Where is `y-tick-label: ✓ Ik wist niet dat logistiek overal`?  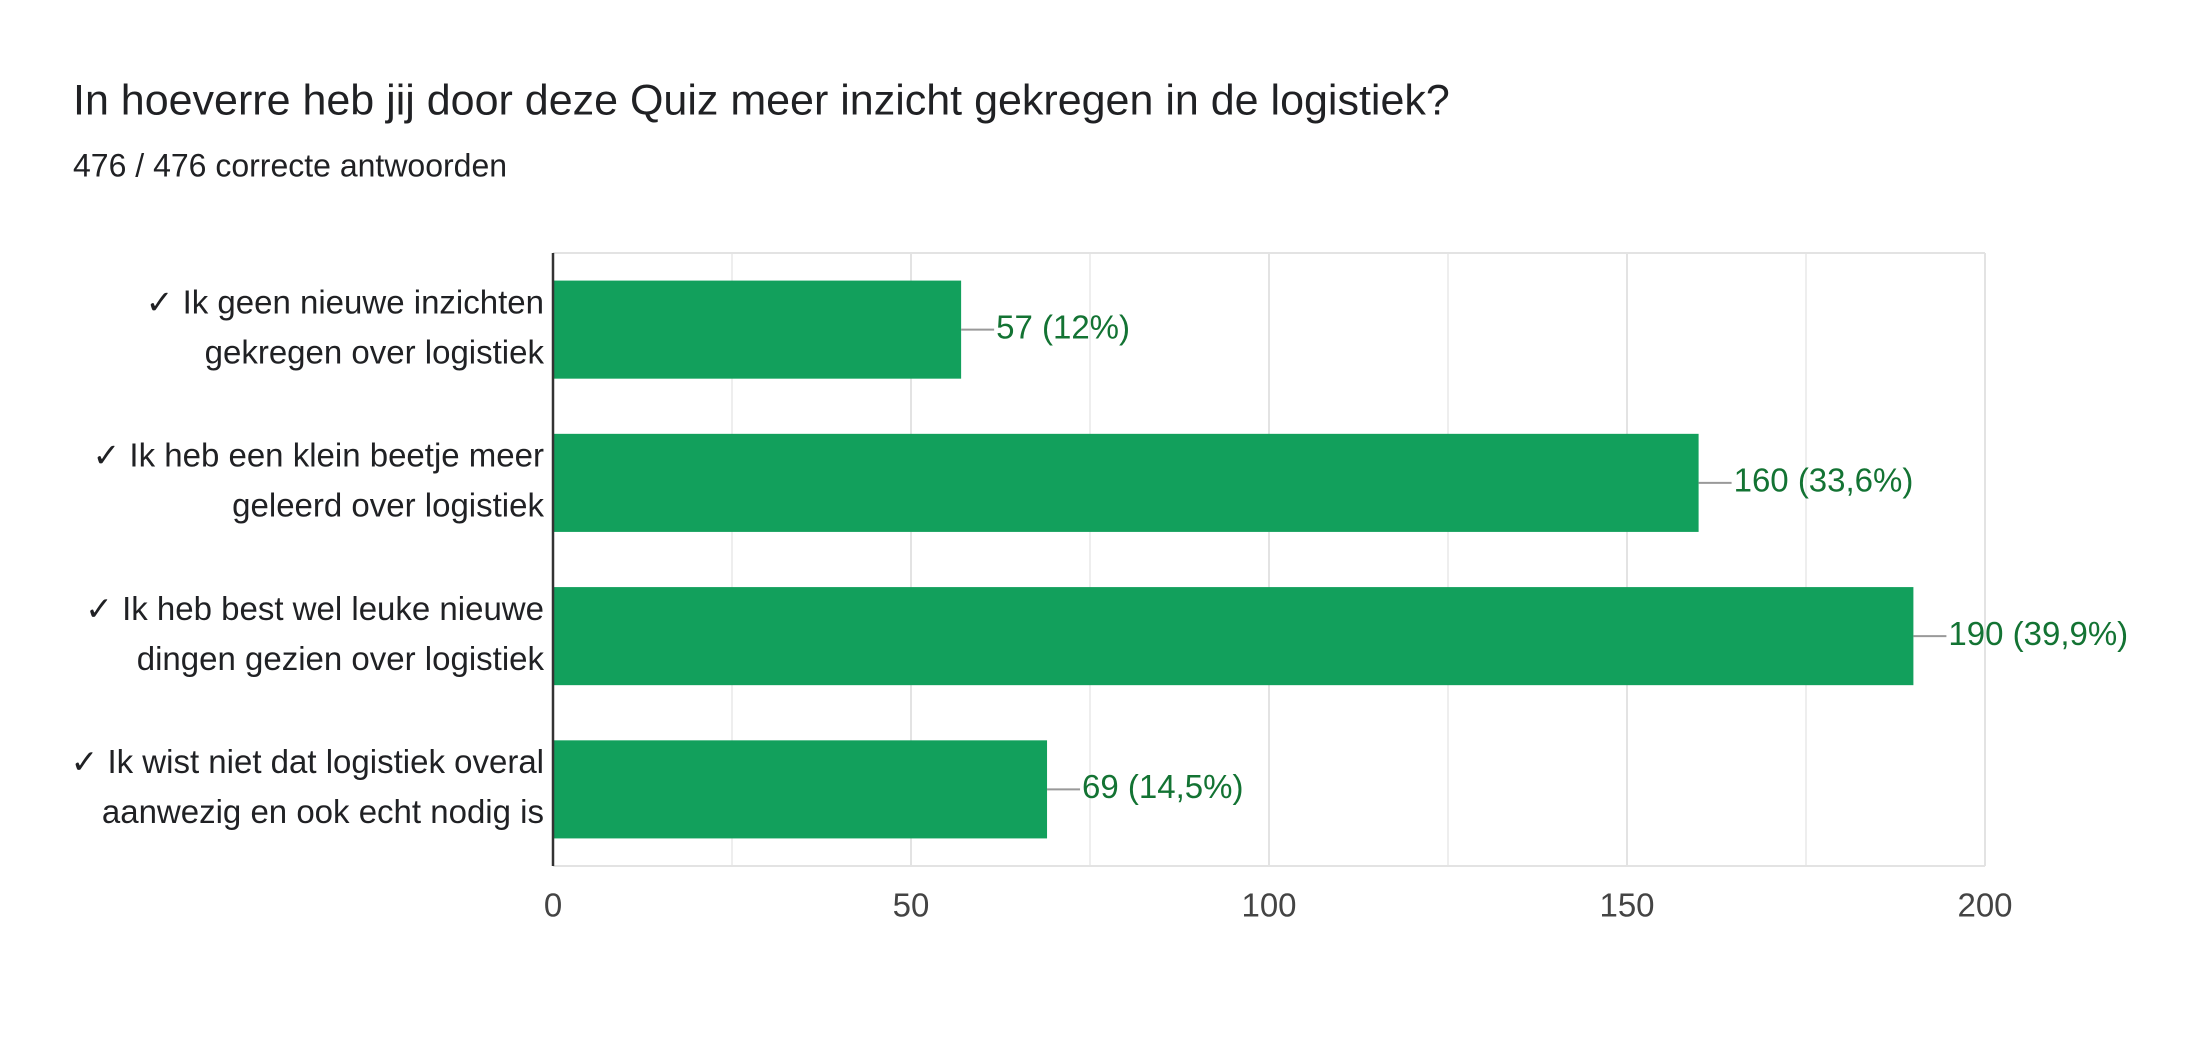 y-tick-label: ✓ Ik wist niet dat logistiek overal is located at coordinates (307, 761).